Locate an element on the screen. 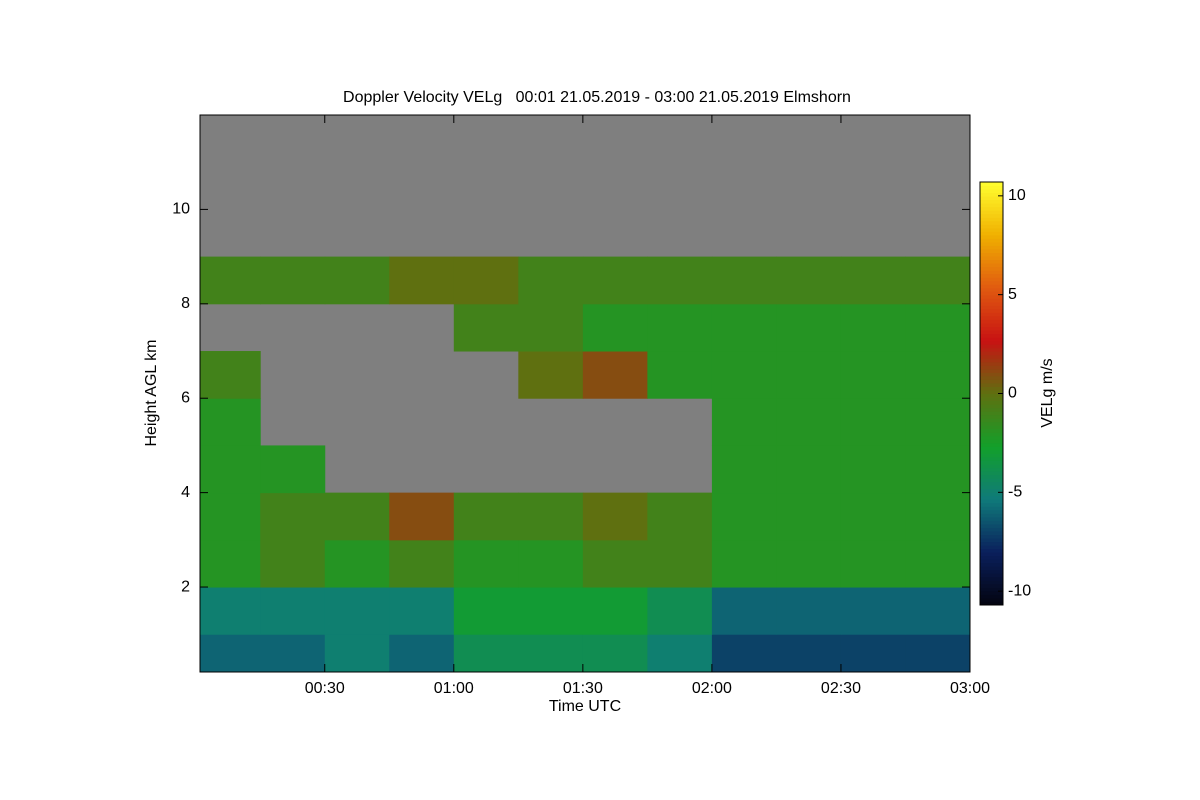  y-tick-label: 8 is located at coordinates (185, 303).